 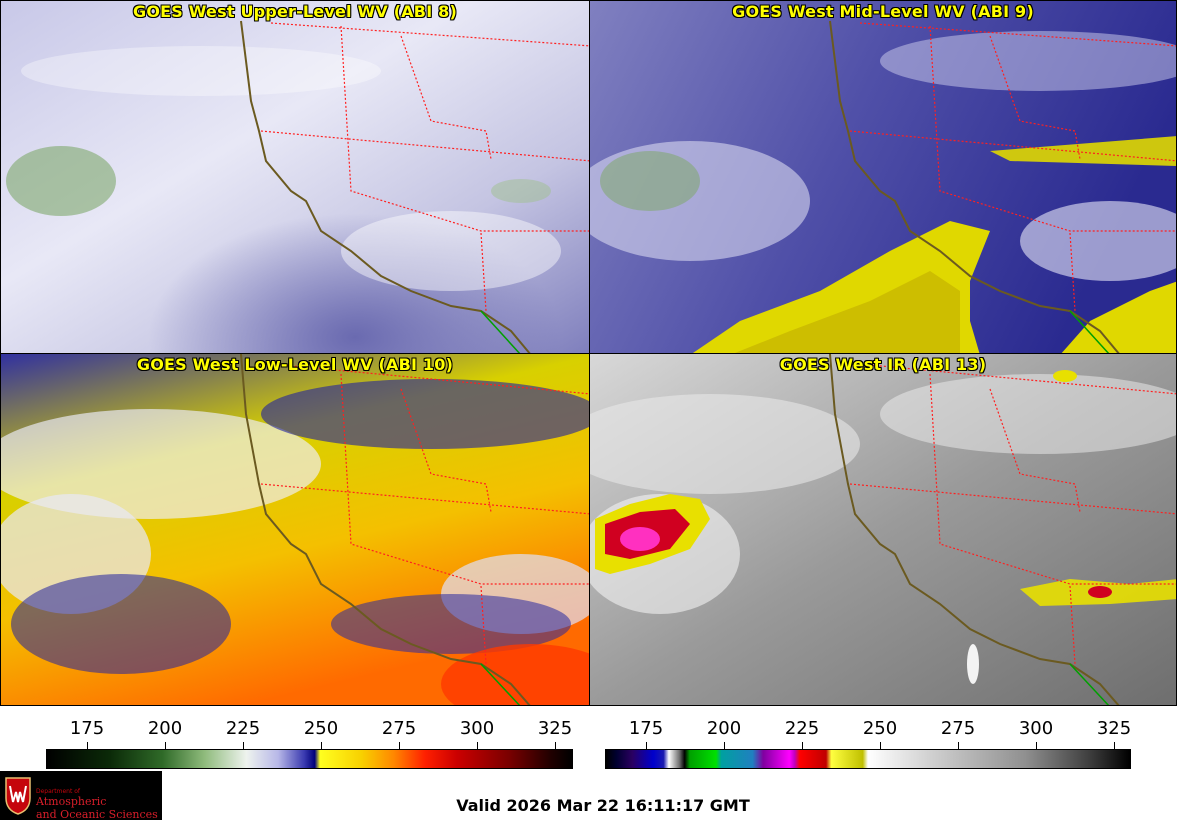 I want to click on panel-title: GOES West Upper-Level WV (ABI 8), so click(x=295, y=11).